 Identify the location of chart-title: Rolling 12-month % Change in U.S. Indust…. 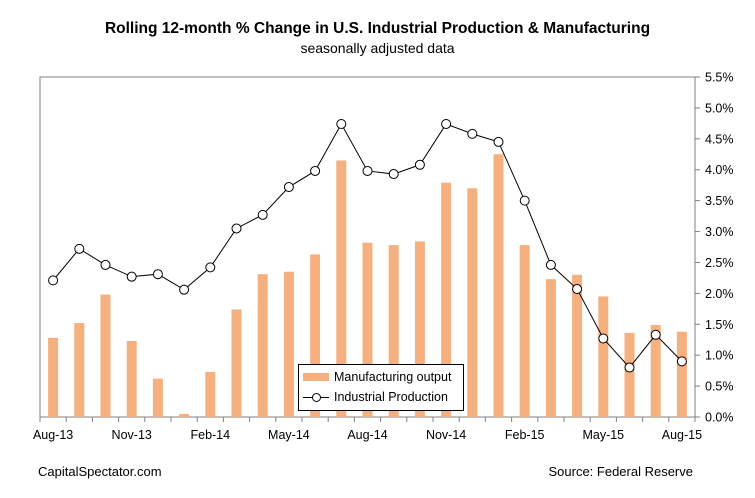
(377, 28).